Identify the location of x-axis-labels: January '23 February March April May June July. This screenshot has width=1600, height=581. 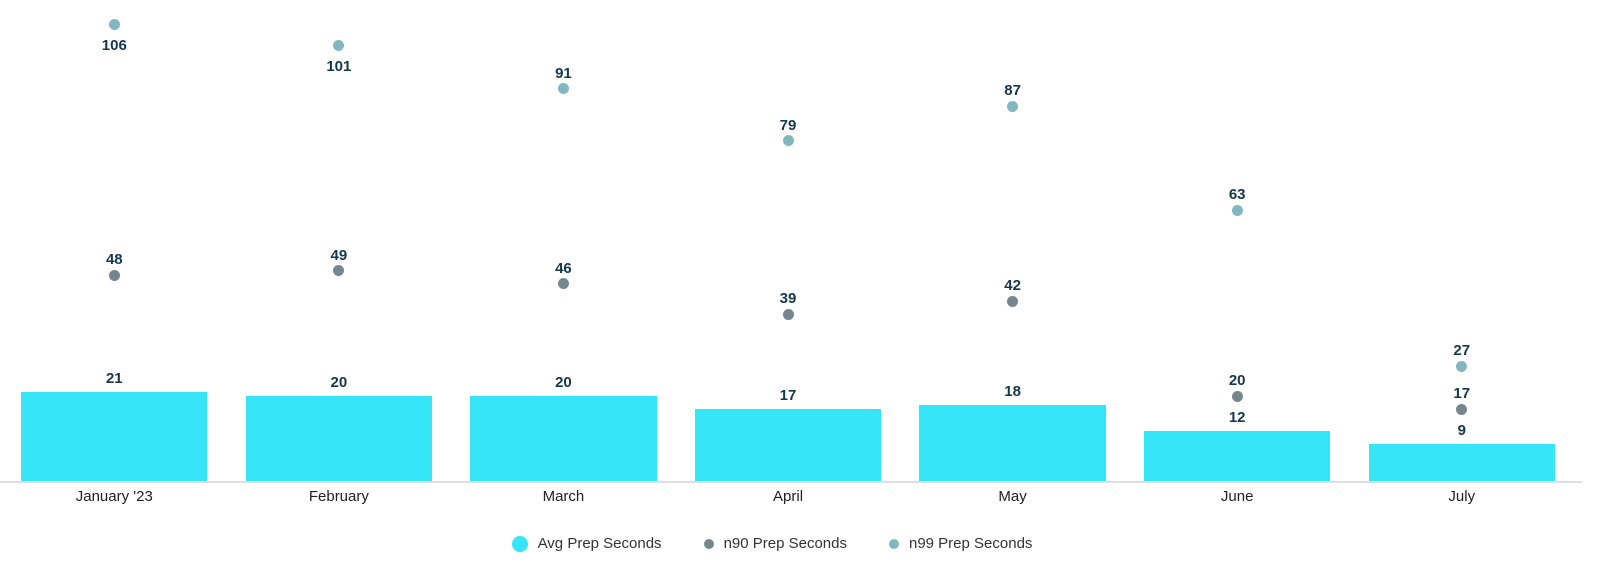
(788, 496).